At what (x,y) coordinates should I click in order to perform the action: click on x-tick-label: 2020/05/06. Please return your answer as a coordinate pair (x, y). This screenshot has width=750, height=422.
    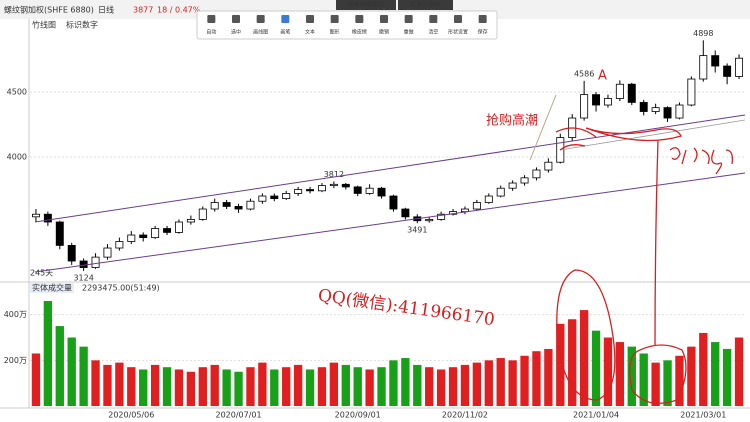
    Looking at the image, I should click on (131, 415).